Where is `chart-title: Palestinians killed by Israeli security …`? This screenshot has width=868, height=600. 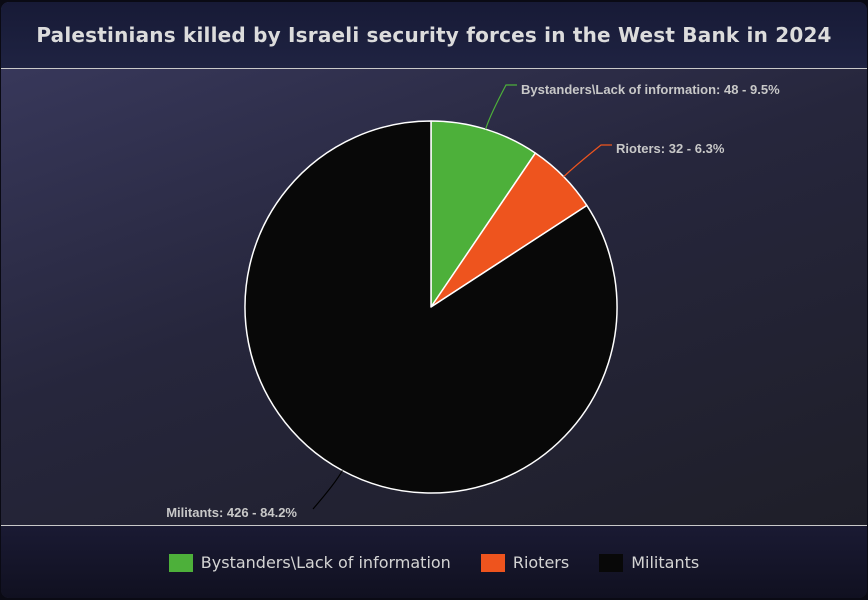
chart-title: Palestinians killed by Israeli security … is located at coordinates (434, 35).